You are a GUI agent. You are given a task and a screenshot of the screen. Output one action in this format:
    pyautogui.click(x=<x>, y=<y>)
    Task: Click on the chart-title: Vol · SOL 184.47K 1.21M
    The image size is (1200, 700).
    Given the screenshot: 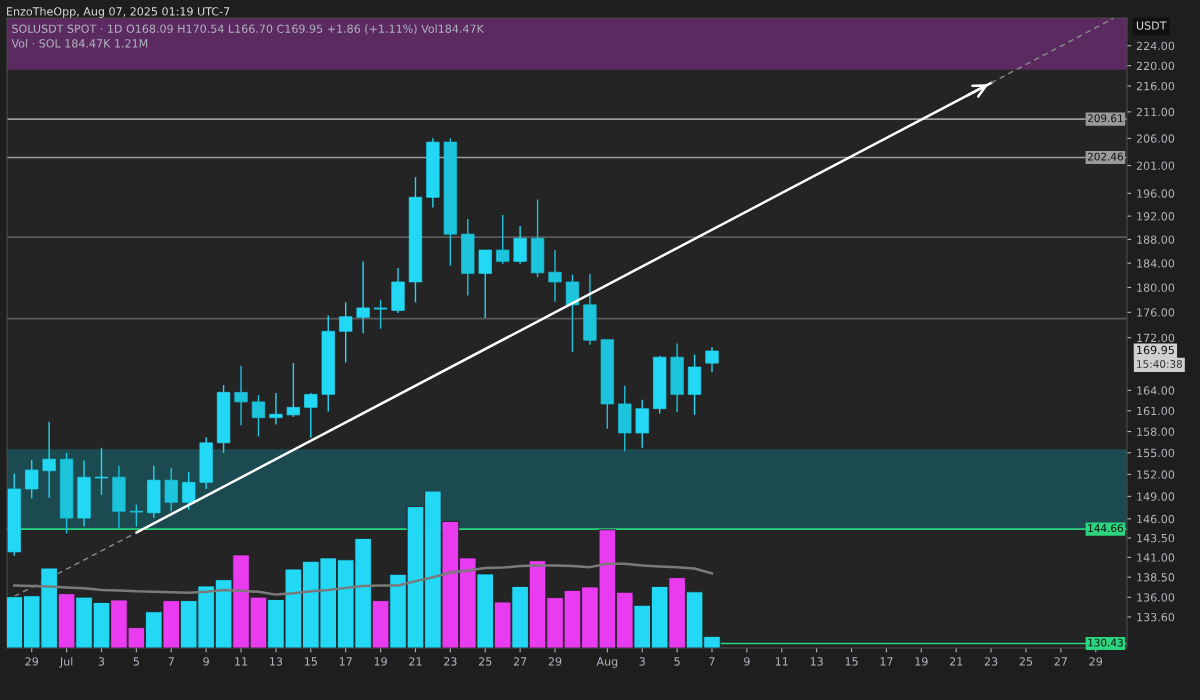 What is the action you would take?
    pyautogui.click(x=79, y=43)
    